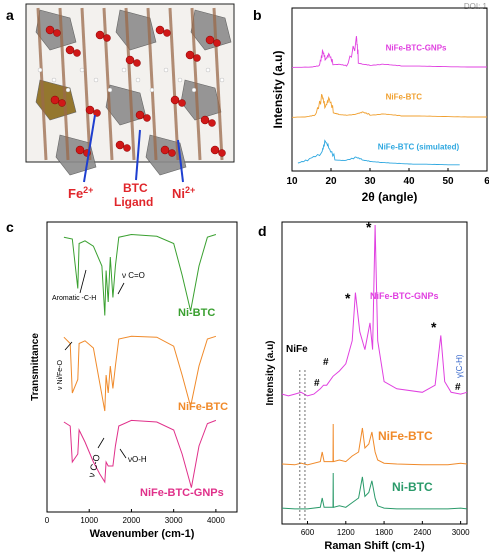  What do you see at coordinates (416, 47) in the screenshot?
I see `legend-label: NiFe-BTC-GNPs` at bounding box center [416, 47].